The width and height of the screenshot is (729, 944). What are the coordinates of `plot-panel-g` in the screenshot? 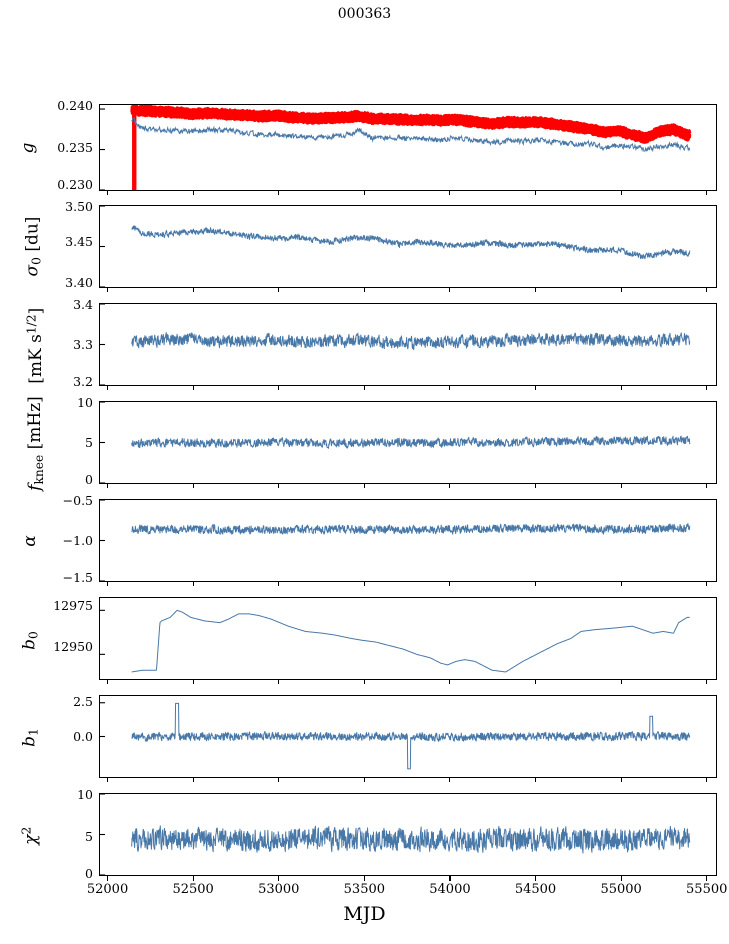 It's located at (408, 147).